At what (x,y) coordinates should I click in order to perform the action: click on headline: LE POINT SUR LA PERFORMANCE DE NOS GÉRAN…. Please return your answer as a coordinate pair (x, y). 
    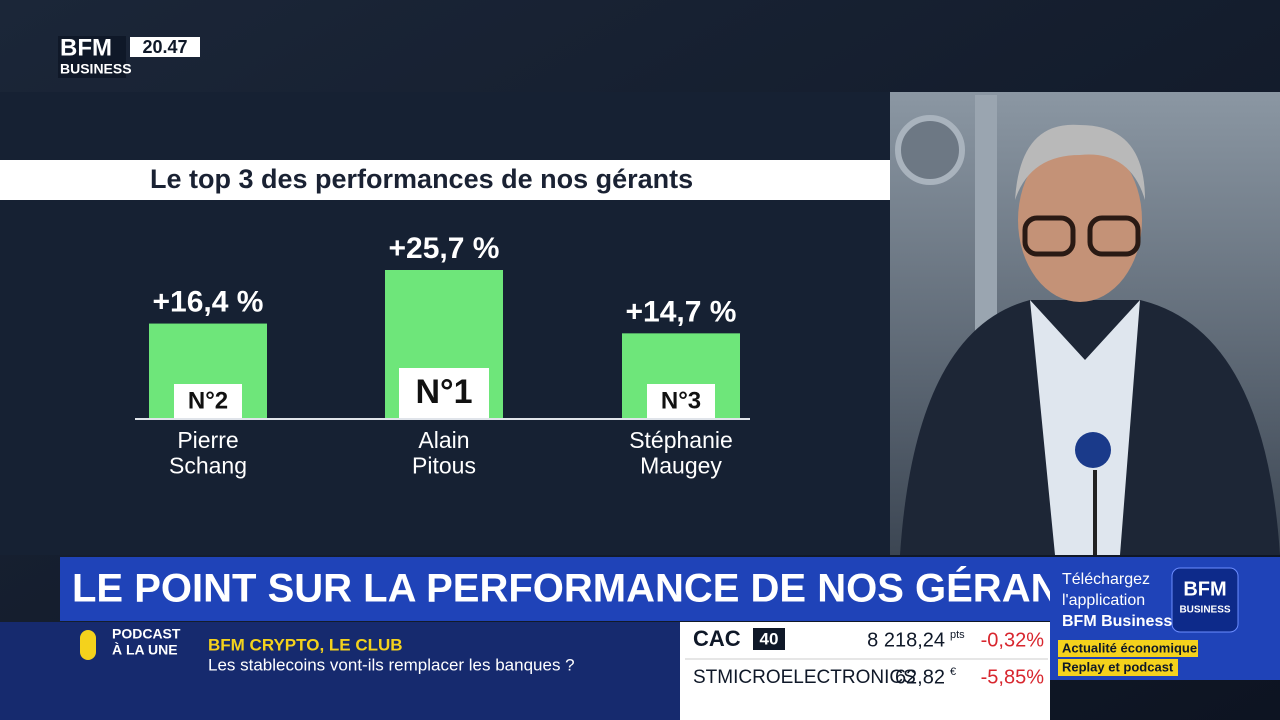
    Looking at the image, I should click on (591, 588).